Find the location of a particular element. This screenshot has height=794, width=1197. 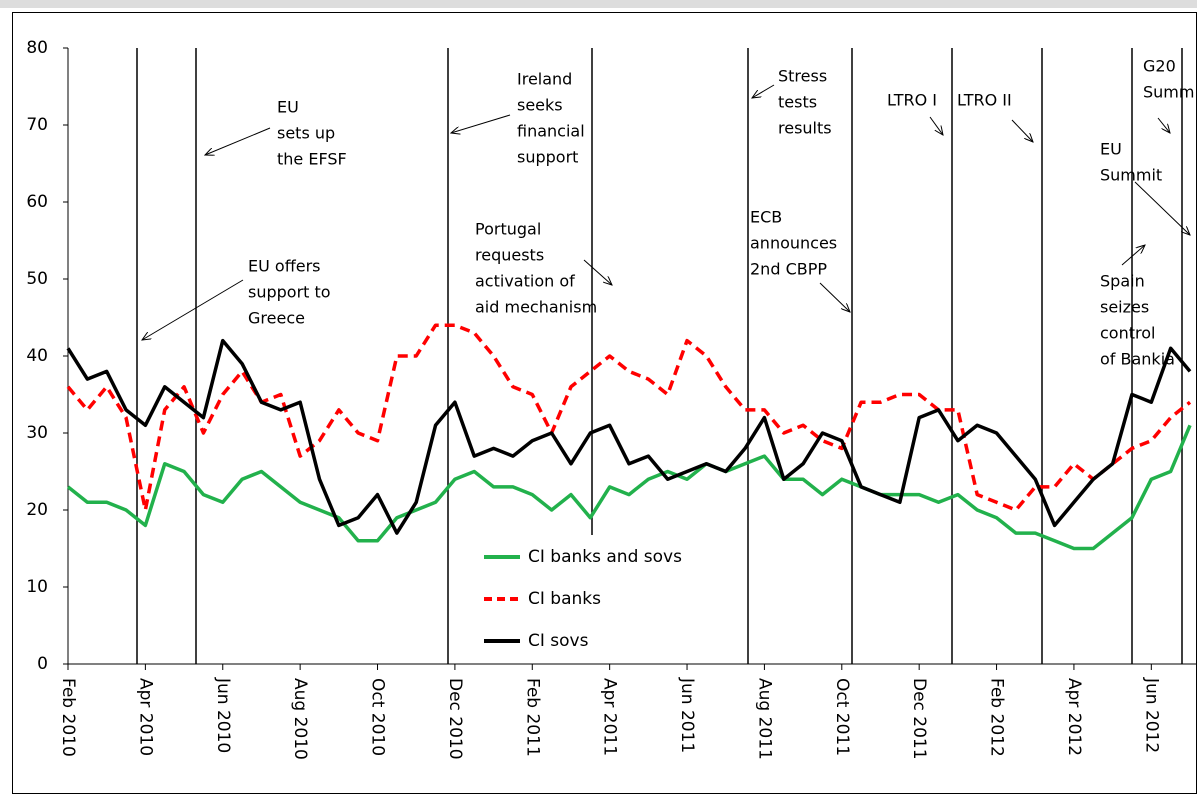

annotation: G20 is located at coordinates (1159, 66).